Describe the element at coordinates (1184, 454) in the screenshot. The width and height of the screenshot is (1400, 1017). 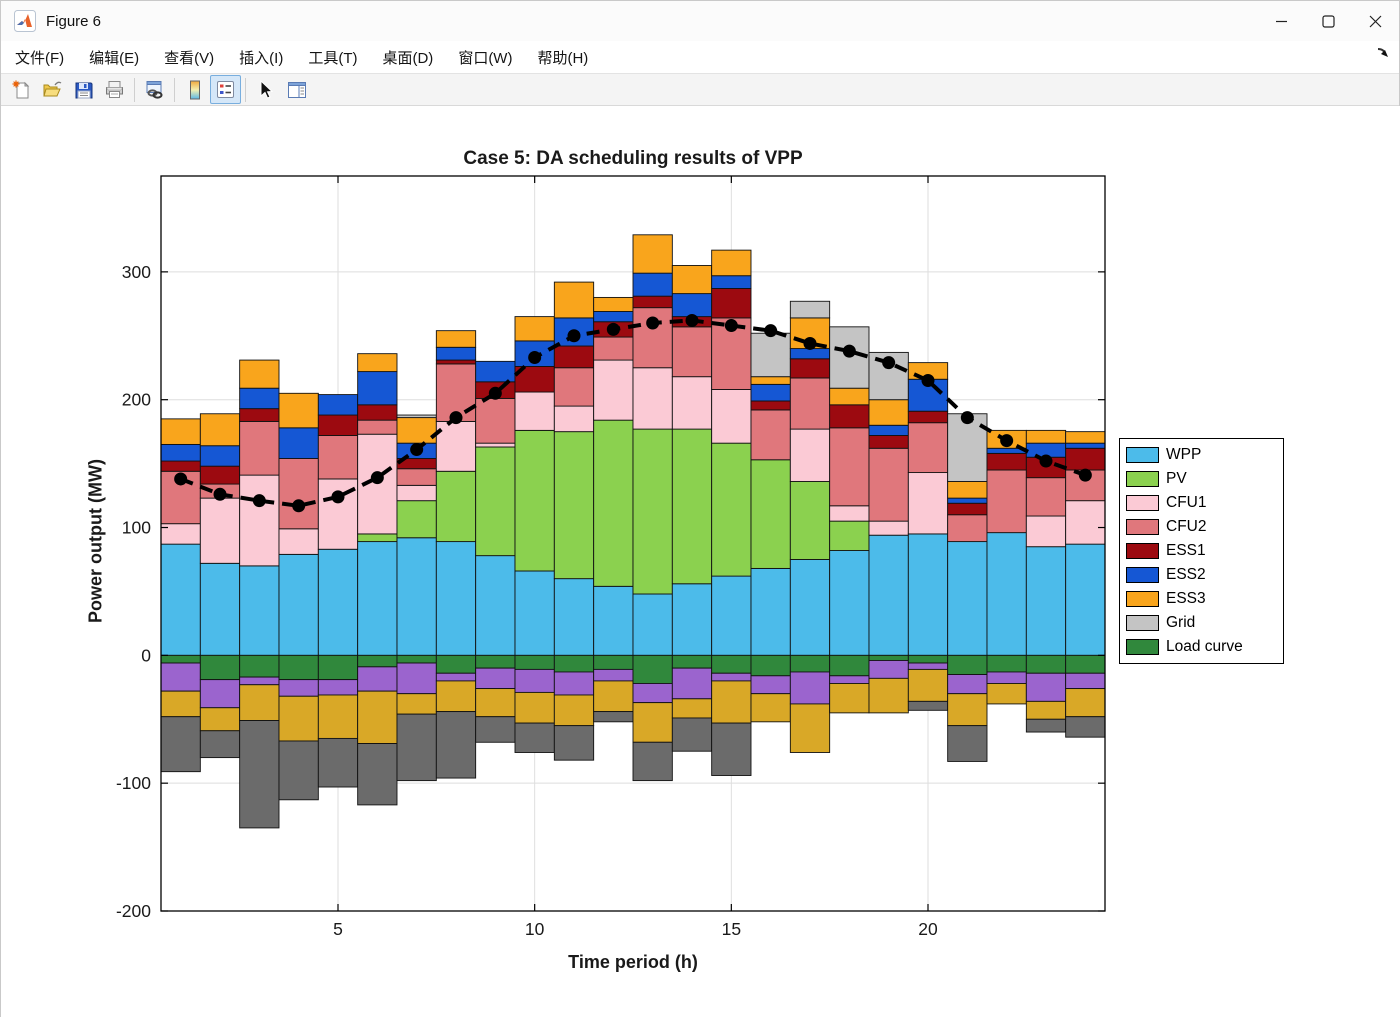
I see `legend-label: WPP` at that location.